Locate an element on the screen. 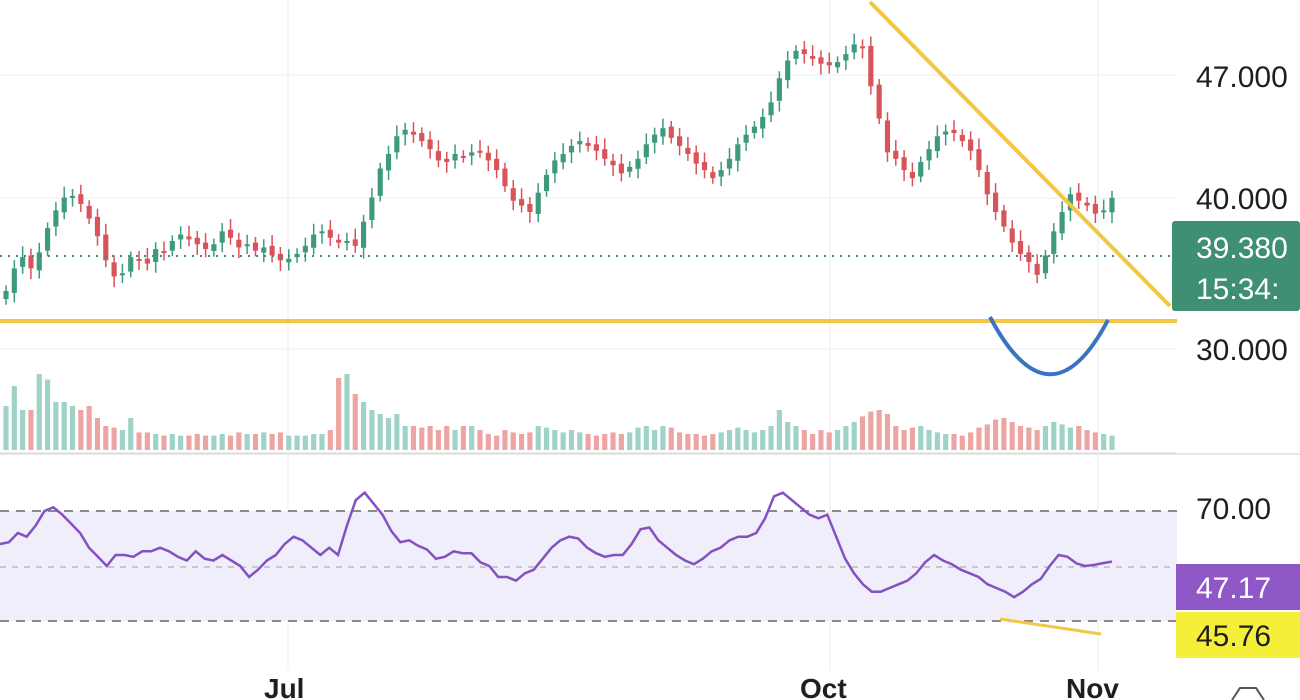  time-tick-jul: Jul is located at coordinates (284, 686).